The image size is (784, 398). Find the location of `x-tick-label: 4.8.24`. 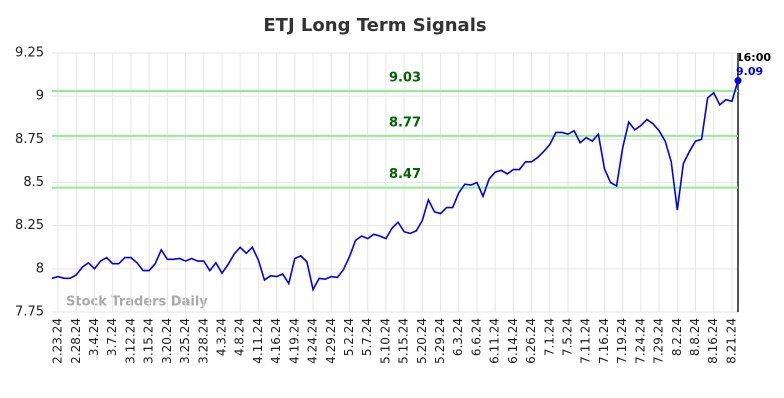

x-tick-label: 4.8.24 is located at coordinates (240, 337).